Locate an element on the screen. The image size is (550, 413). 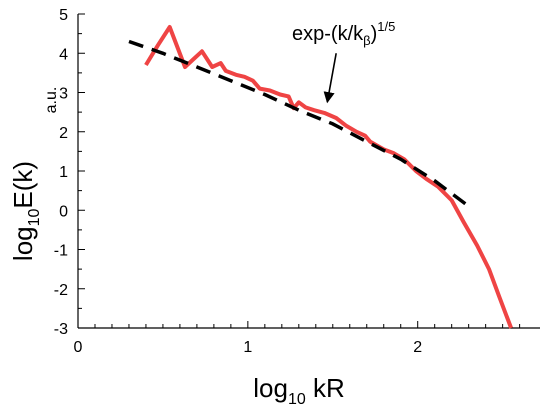
y-ticks: -3 -2 -1 0 1 2 3 4 5 is located at coordinates (69, 172).